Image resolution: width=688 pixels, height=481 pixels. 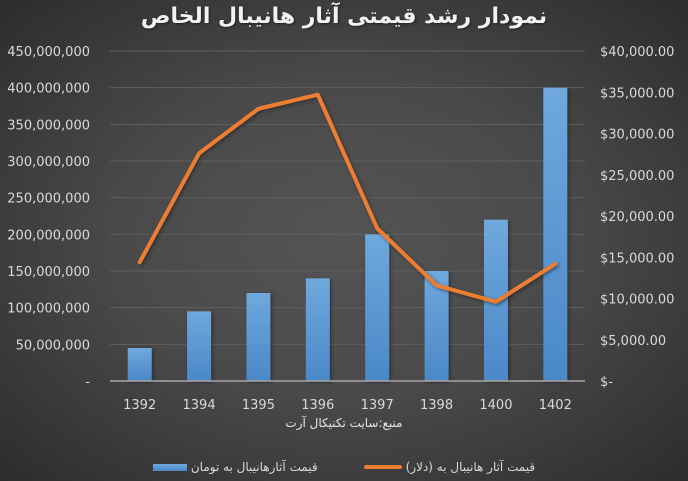 I want to click on y-right-tick-label: $-, so click(x=606, y=382).